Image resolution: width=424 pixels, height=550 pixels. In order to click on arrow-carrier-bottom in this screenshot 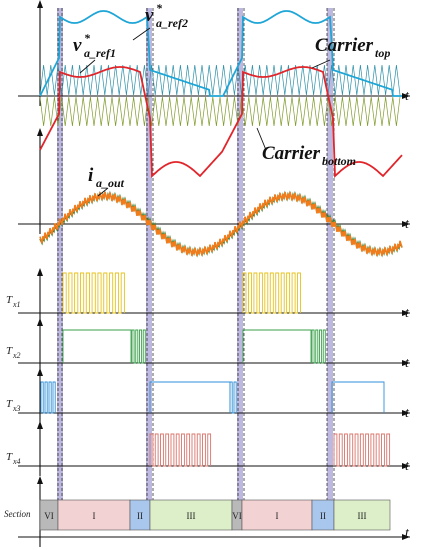, I will do `click(261, 139)`.